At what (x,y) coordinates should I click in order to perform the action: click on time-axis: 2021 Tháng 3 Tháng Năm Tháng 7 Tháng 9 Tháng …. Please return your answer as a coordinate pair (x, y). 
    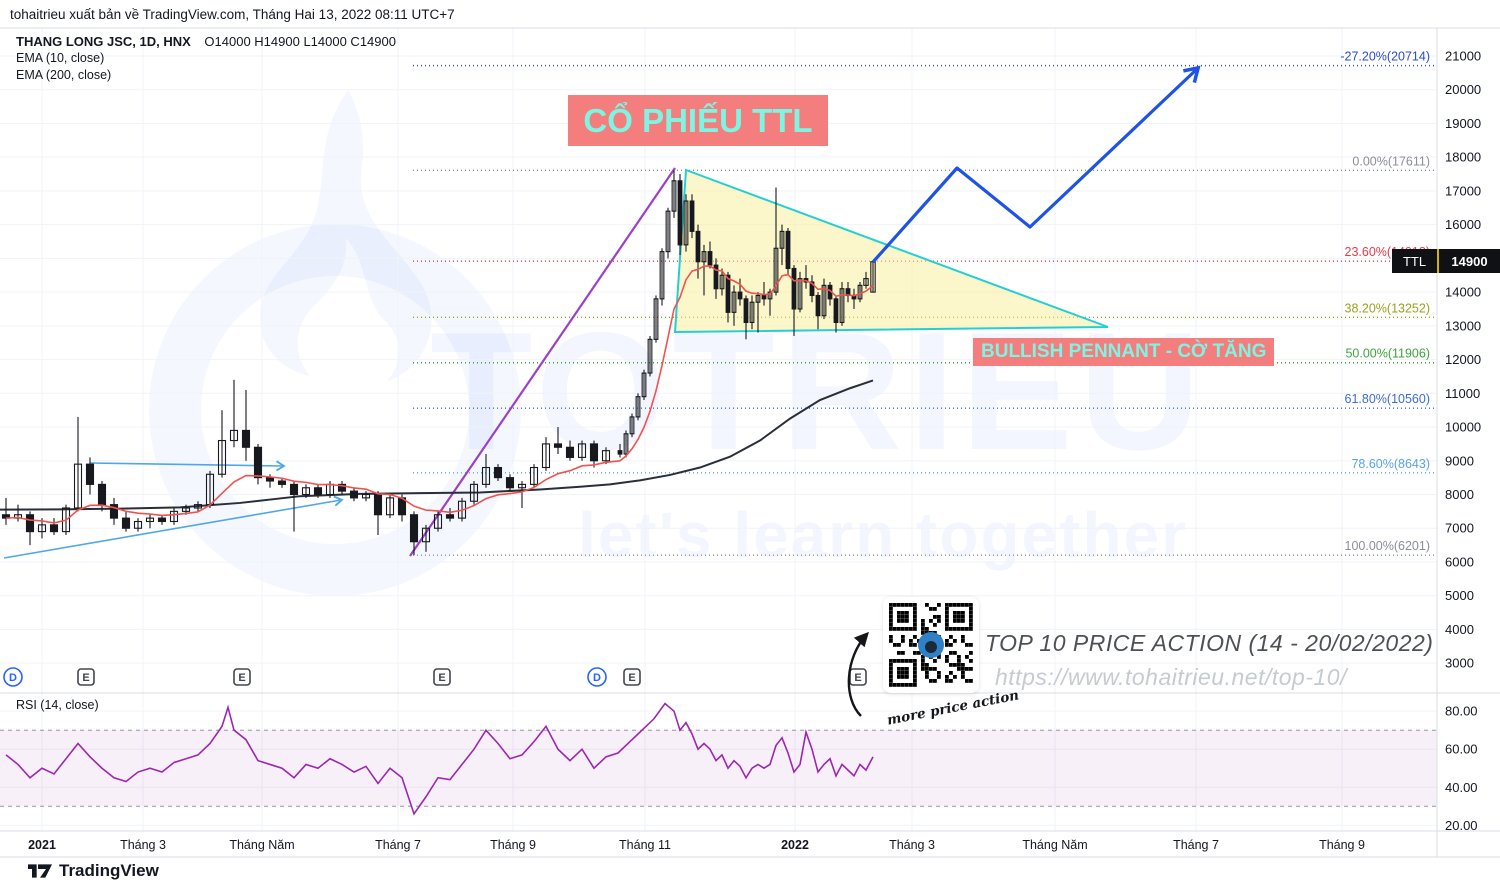
    Looking at the image, I should click on (696, 845).